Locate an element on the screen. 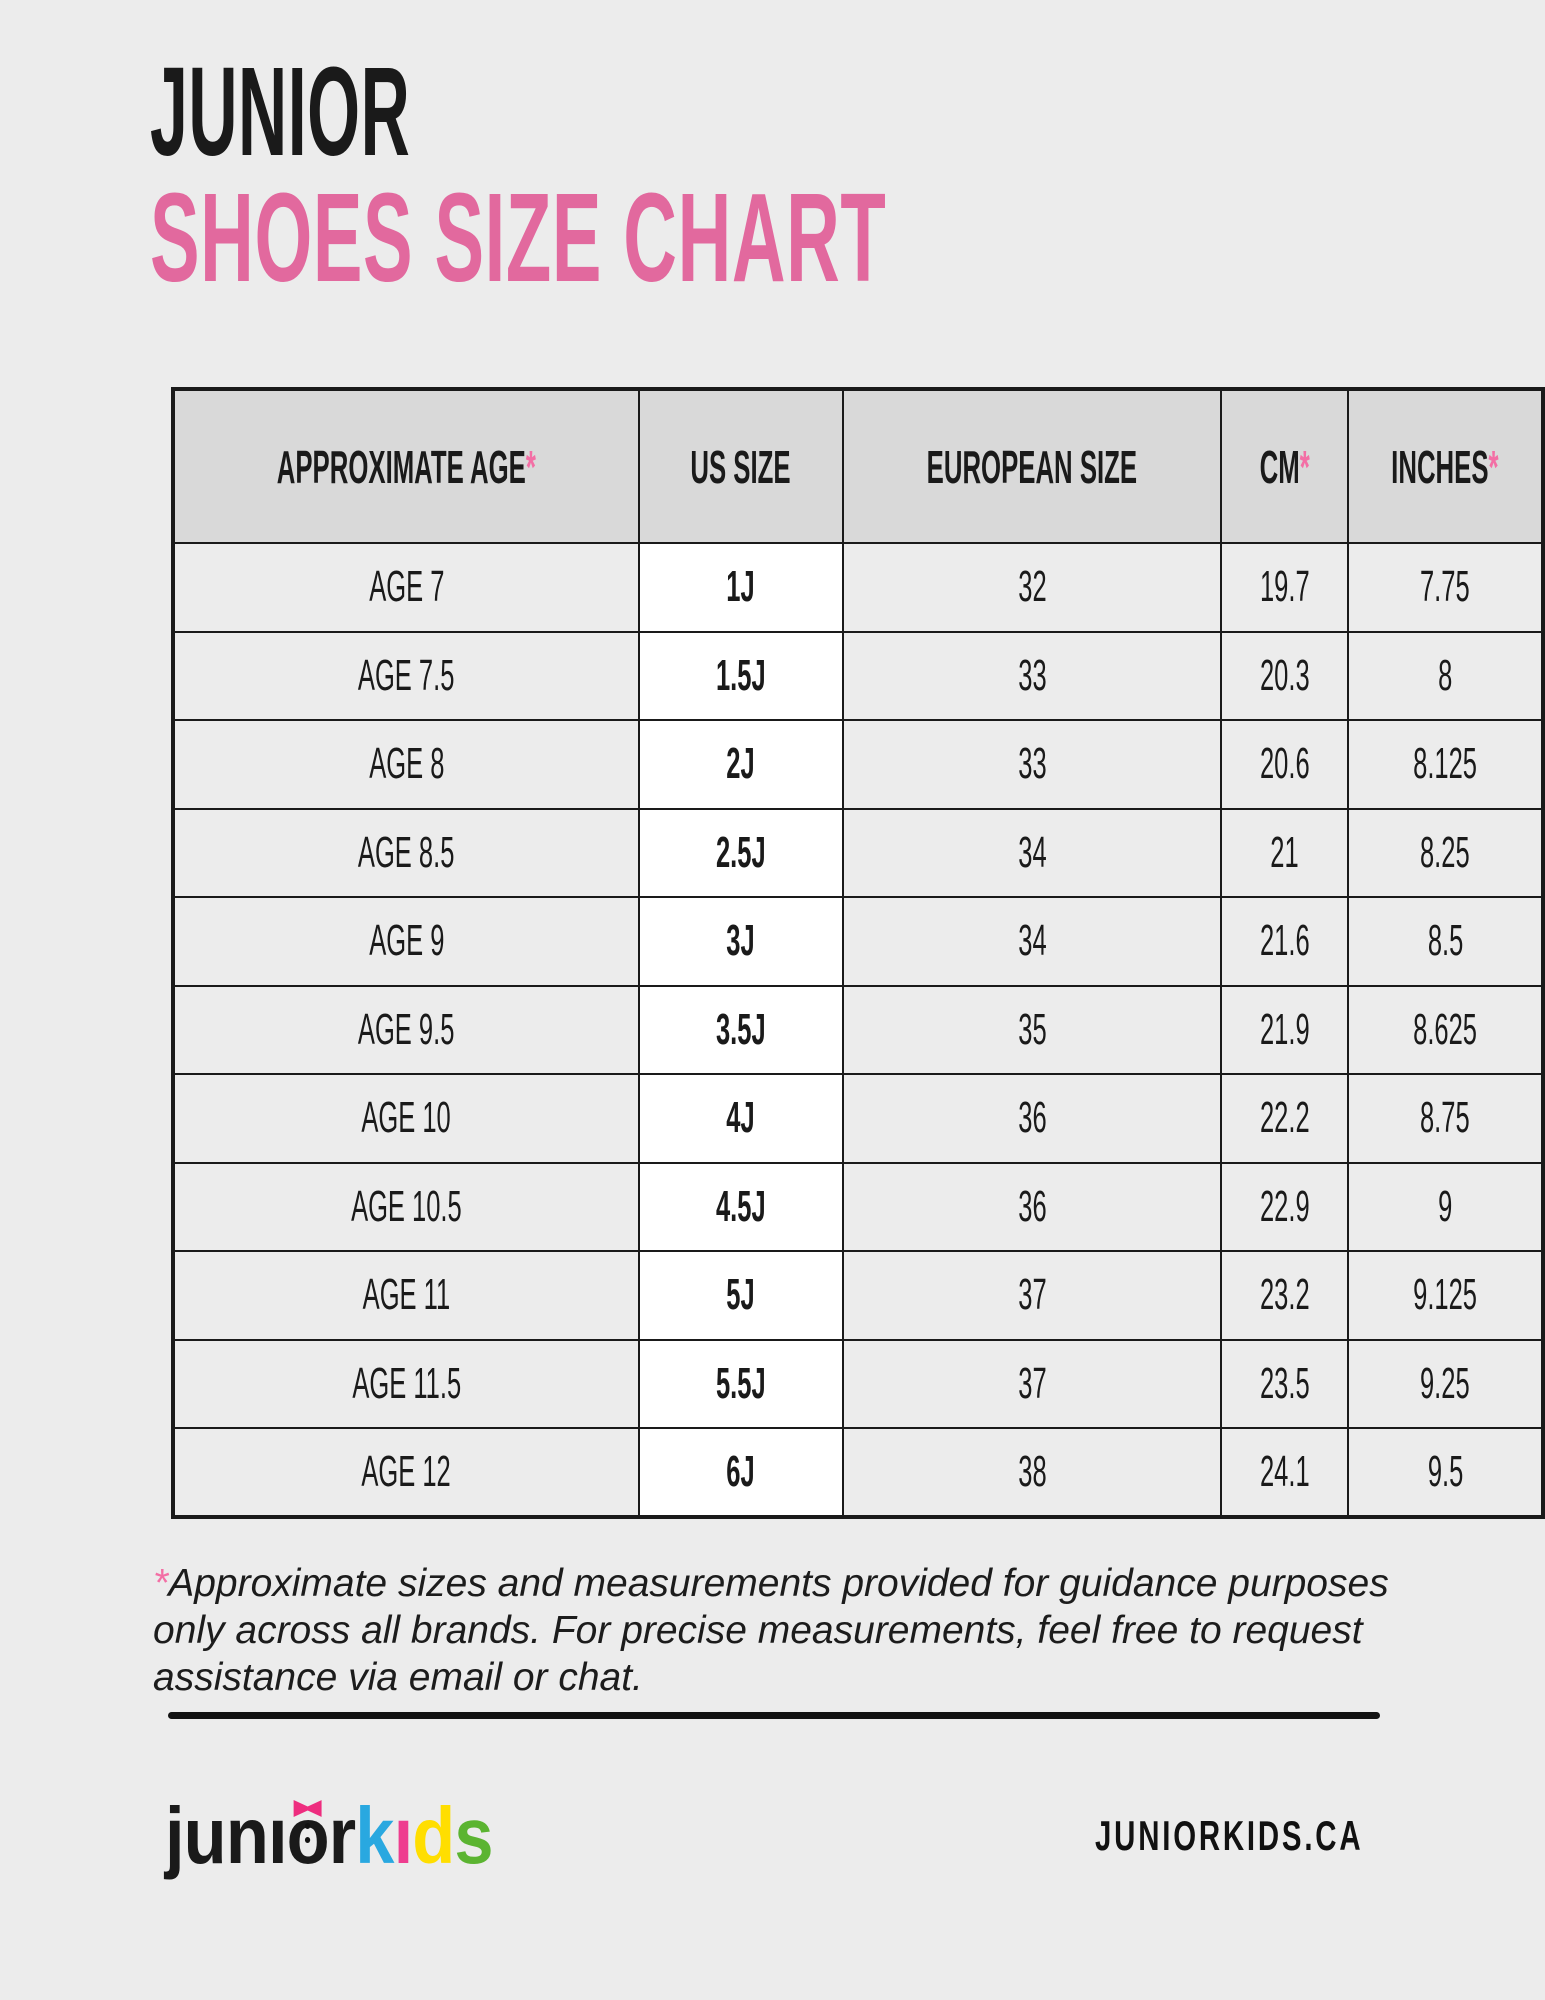  cell-cm: 23.5 is located at coordinates (1284, 1383).